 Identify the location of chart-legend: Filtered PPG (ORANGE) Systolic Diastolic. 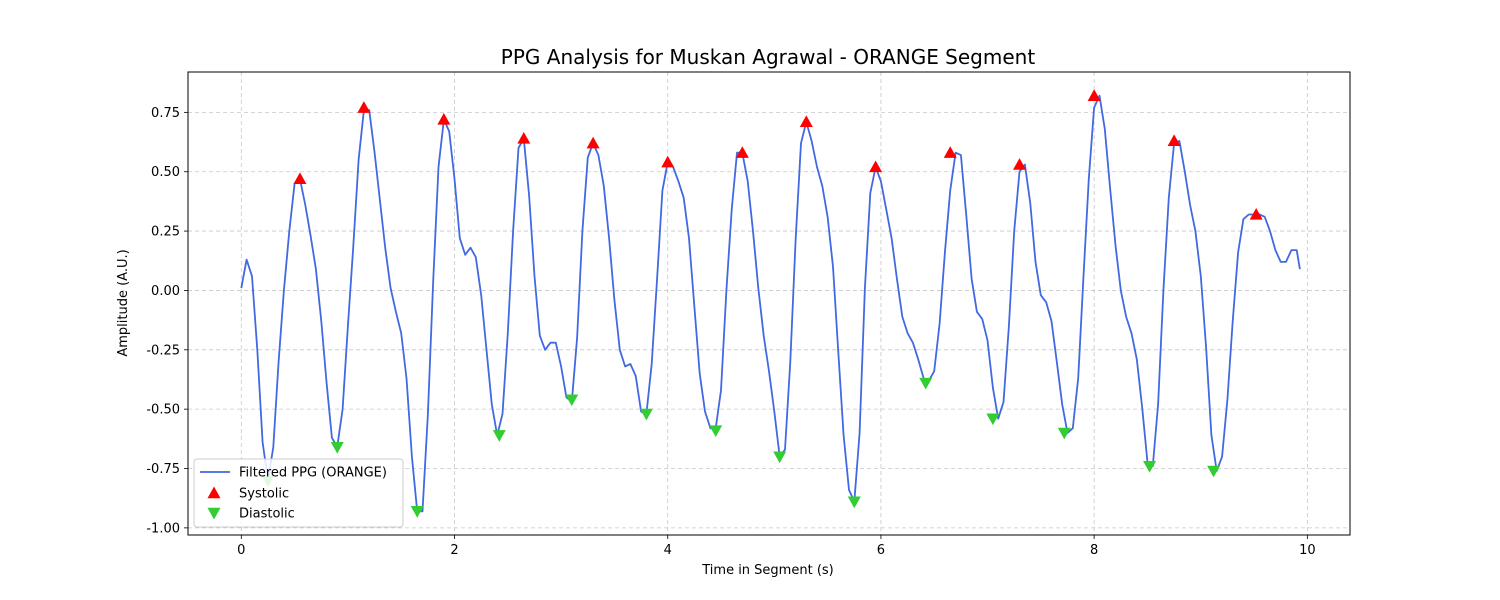
(298, 493).